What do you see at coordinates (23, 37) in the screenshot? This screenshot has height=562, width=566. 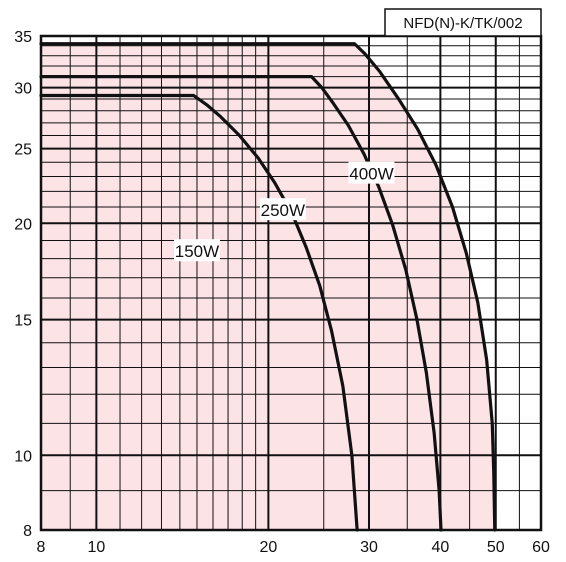 I see `y-tick-label: 35` at bounding box center [23, 37].